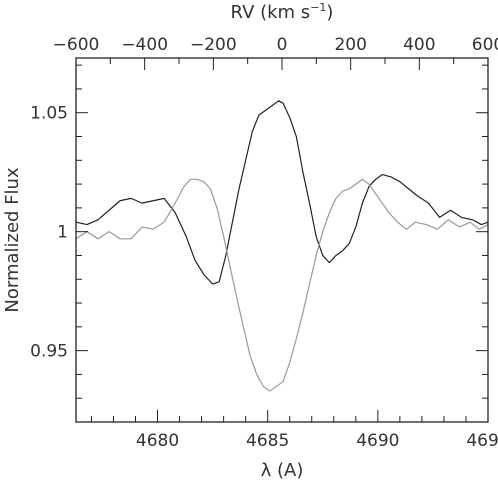 The width and height of the screenshot is (498, 486). What do you see at coordinates (267, 441) in the screenshot?
I see `x-tick-label: 4685` at bounding box center [267, 441].